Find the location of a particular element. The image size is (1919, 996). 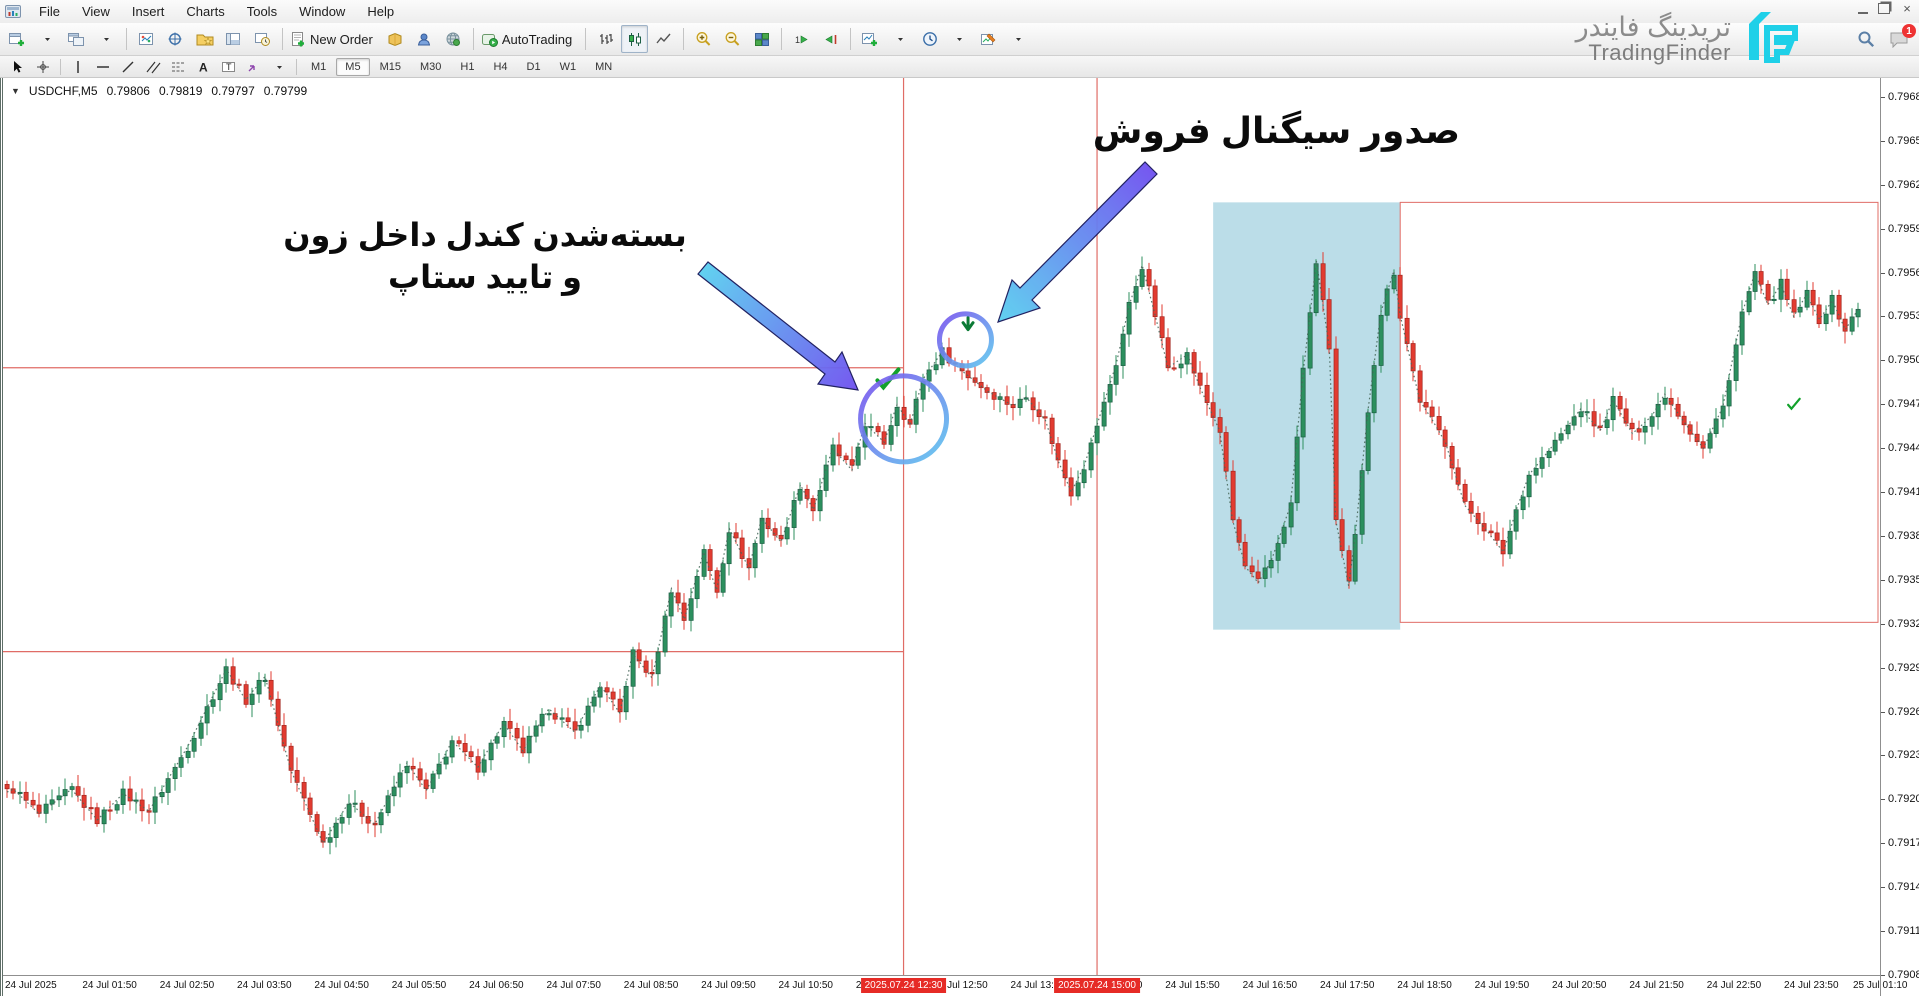

new-chart-button is located at coordinates (17, 39).